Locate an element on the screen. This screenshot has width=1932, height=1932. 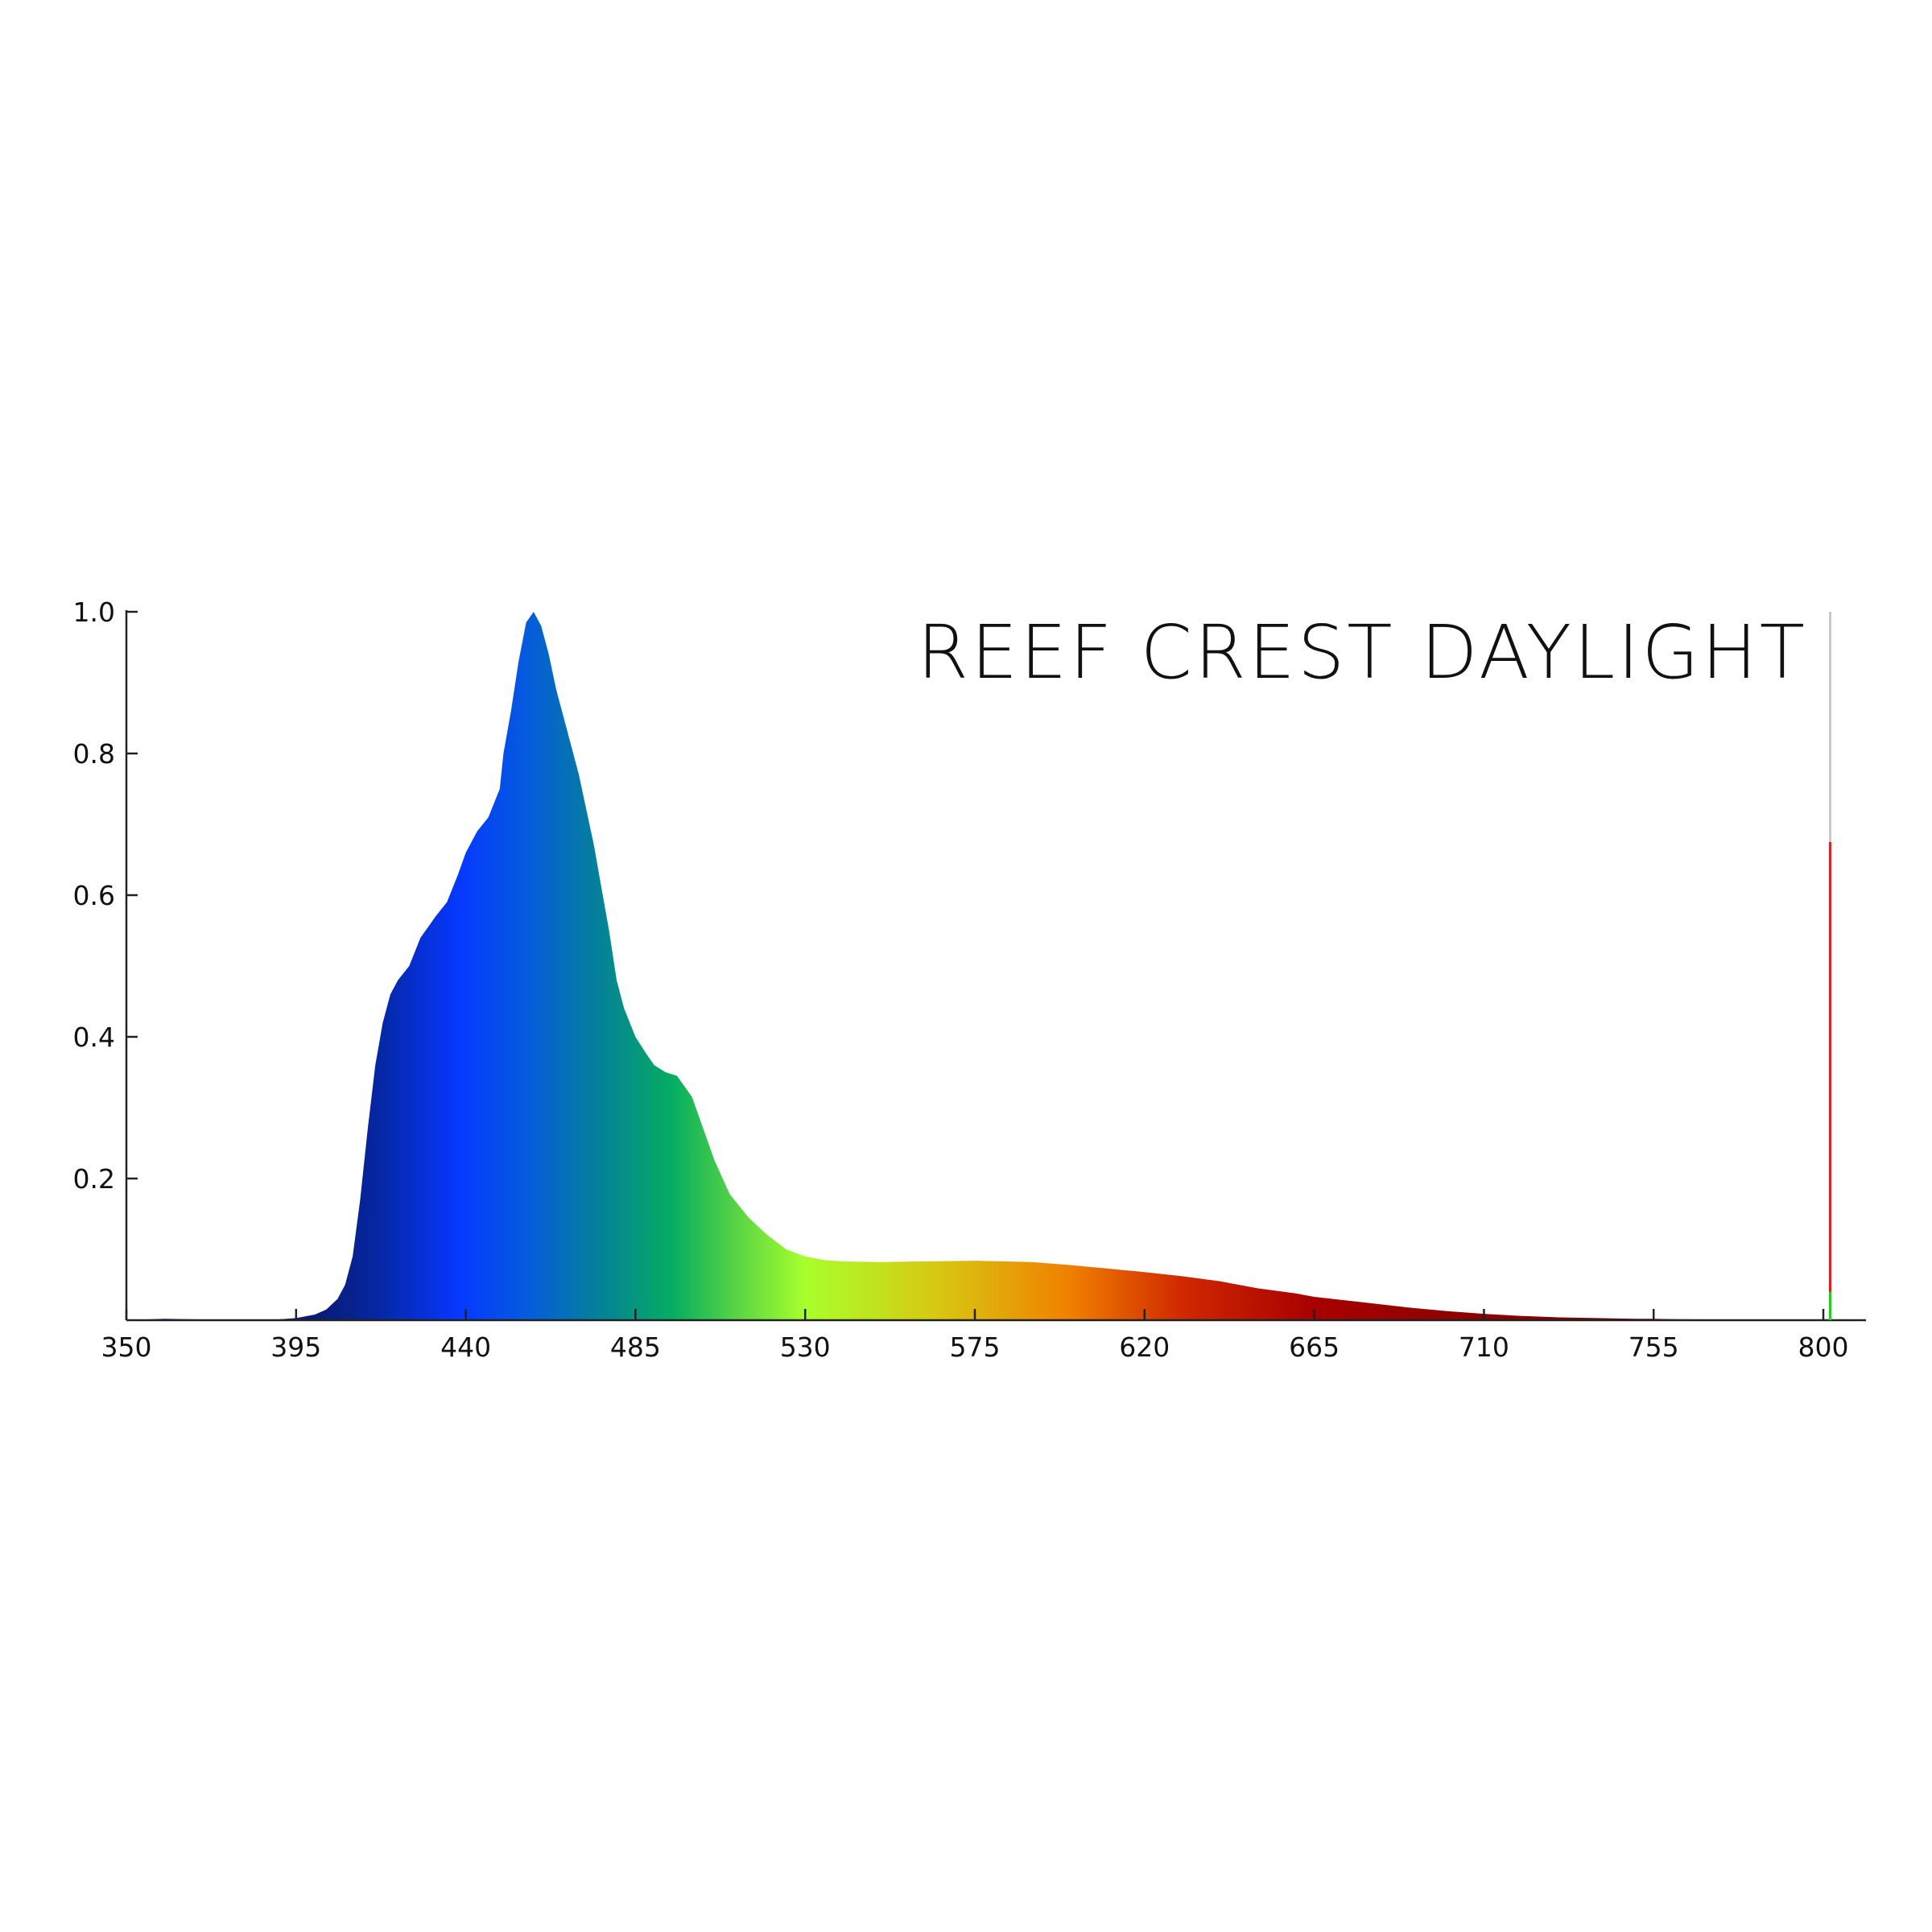
side-level-bar is located at coordinates (1830, 966).